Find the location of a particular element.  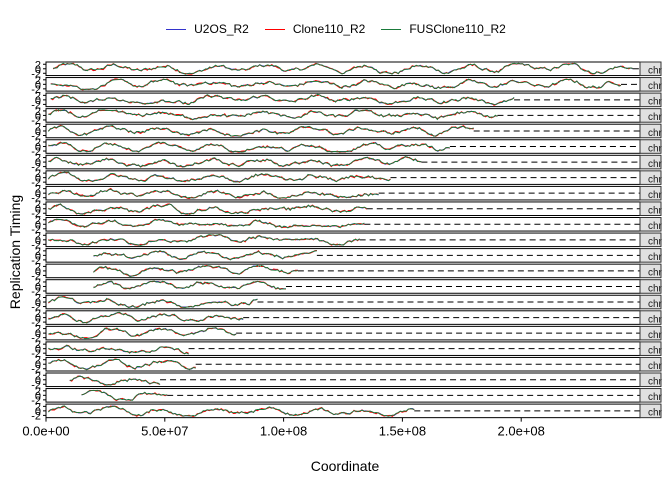

legend-swatch-clone110 is located at coordinates (274, 29).